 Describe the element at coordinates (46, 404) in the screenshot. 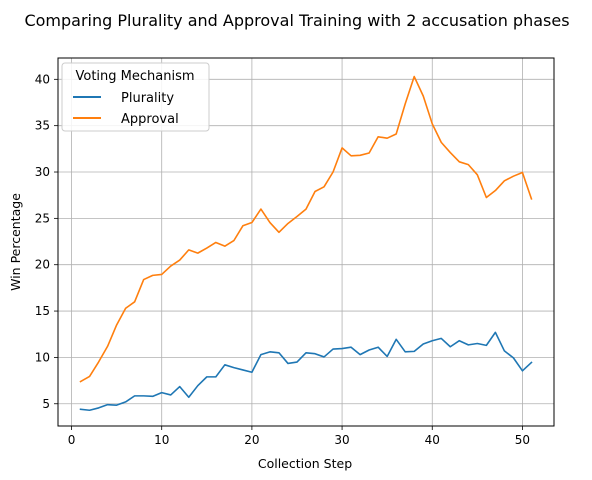

I see `y-tick-label: 5` at that location.